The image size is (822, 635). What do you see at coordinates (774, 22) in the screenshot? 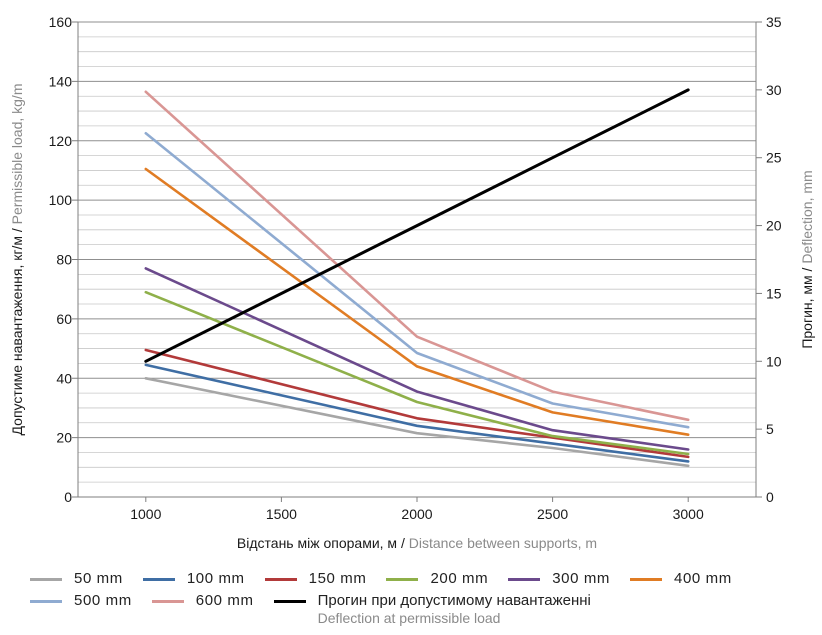
I see `y-right-tick-label: 35` at bounding box center [774, 22].